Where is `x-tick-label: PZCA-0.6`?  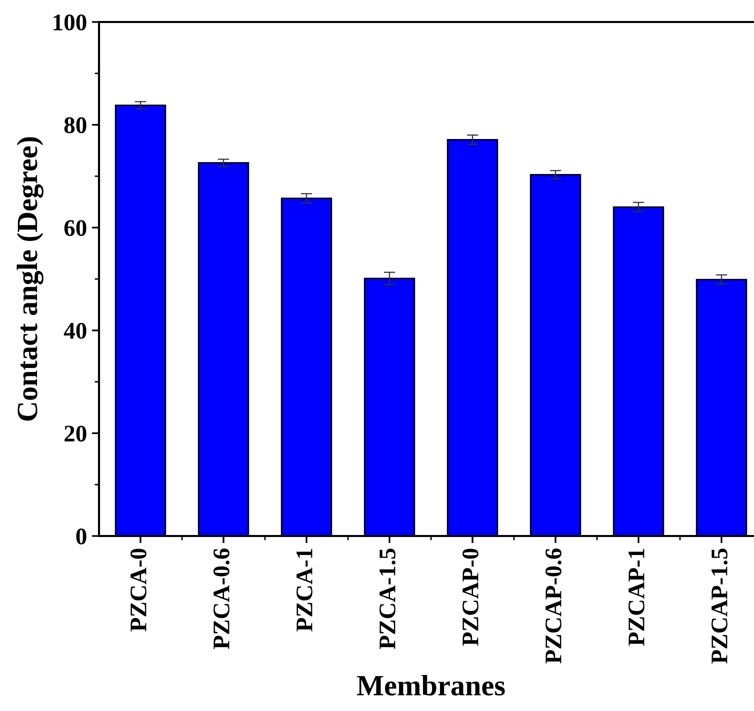 x-tick-label: PZCA-0.6 is located at coordinates (221, 599).